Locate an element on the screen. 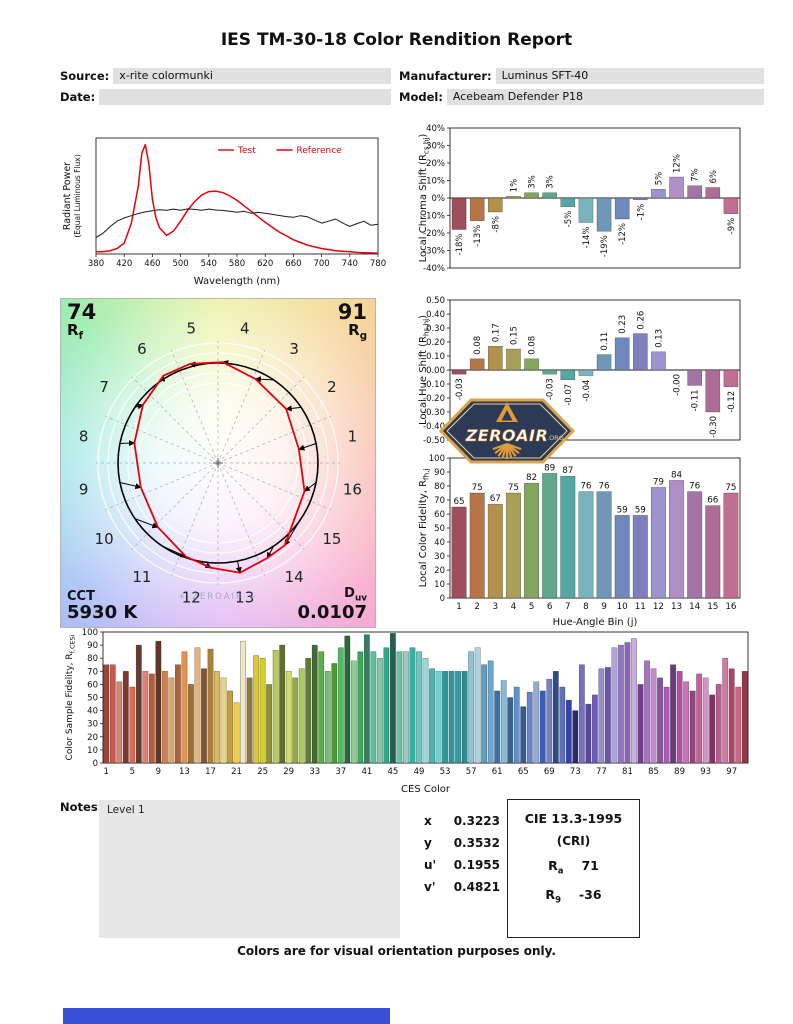  svg-text: 17 is located at coordinates (210, 772).